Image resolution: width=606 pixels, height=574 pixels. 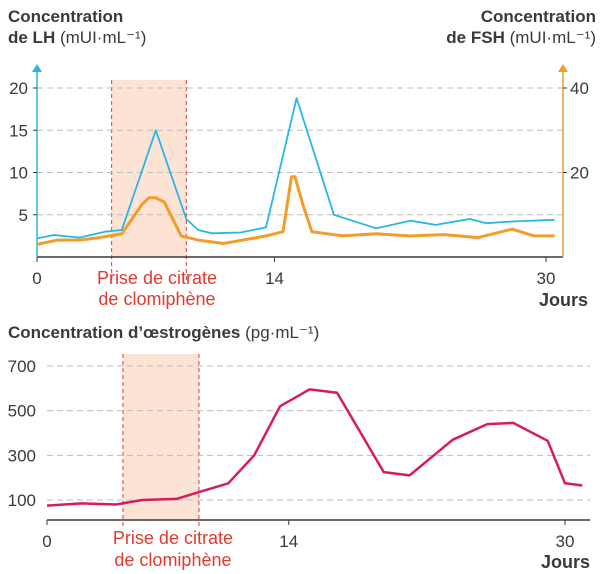 I want to click on bottom-band-label-line2: de clomiphène, so click(x=172, y=560).